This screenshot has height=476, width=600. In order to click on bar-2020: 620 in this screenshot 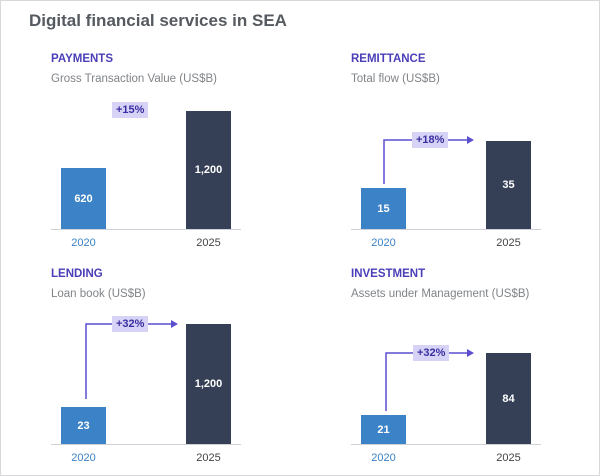, I will do `click(83, 198)`.